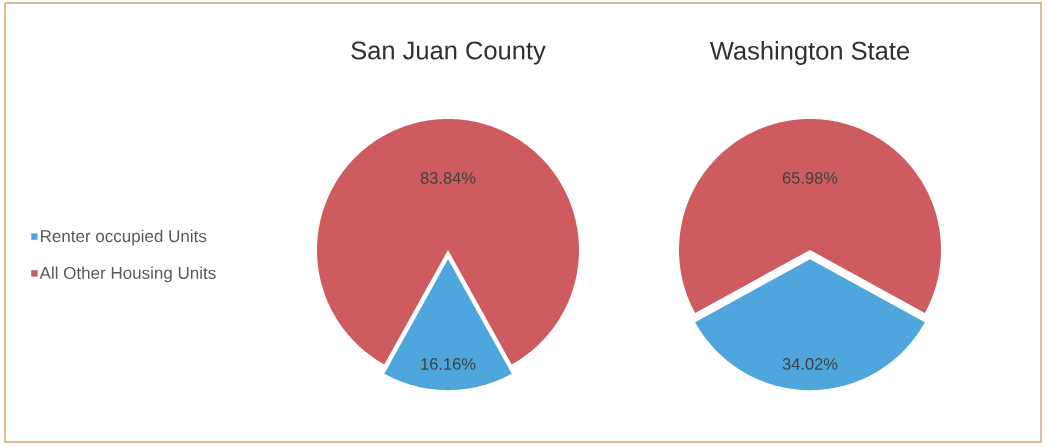 This screenshot has width=1047, height=446. What do you see at coordinates (809, 53) in the screenshot?
I see `slice-label: Washington State` at bounding box center [809, 53].